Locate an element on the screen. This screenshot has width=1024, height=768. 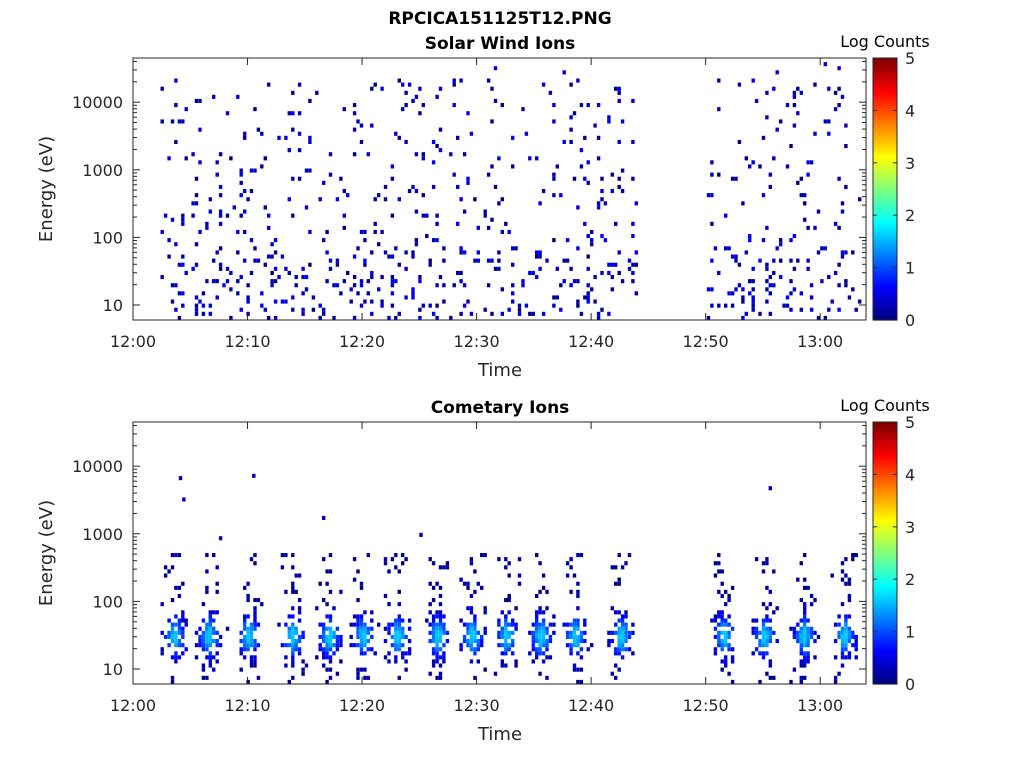
x-tick-label: 12:00 is located at coordinates (133, 705).